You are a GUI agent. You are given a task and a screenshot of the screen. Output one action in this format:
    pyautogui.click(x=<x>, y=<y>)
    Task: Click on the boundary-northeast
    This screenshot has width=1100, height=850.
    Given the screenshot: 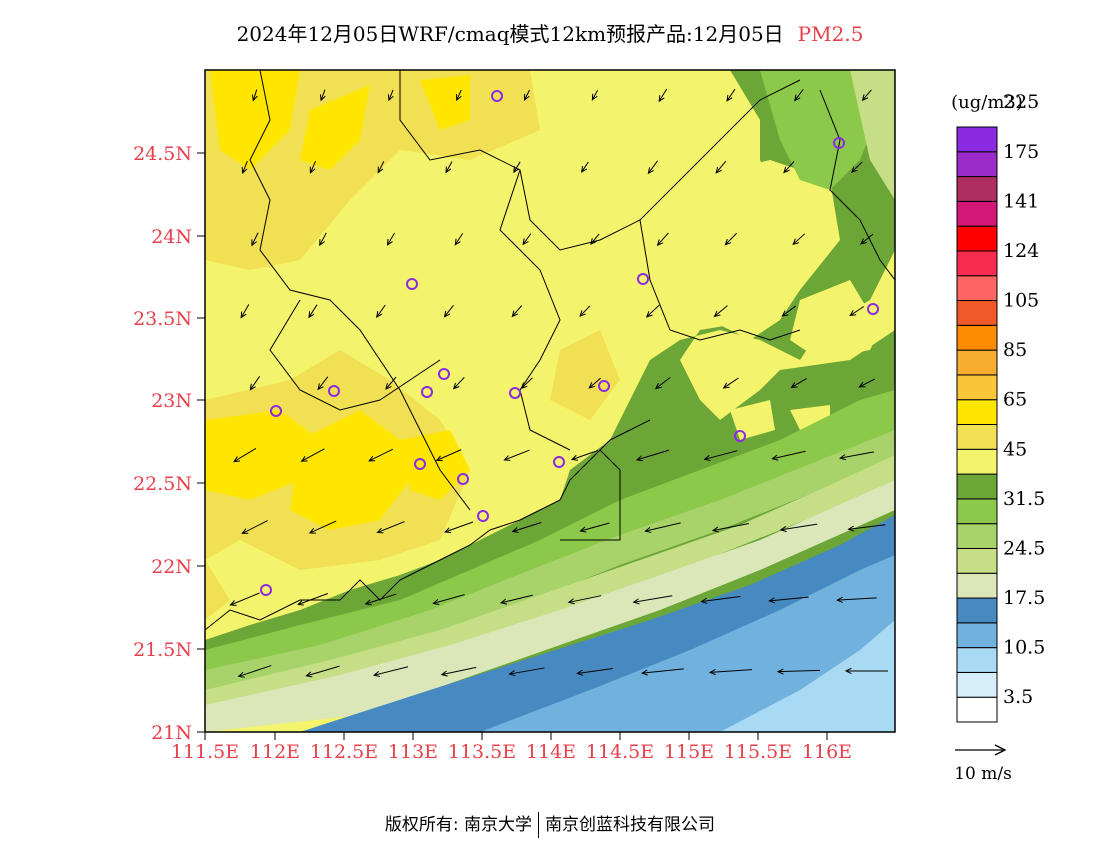 What is the action you would take?
    pyautogui.click(x=857, y=185)
    